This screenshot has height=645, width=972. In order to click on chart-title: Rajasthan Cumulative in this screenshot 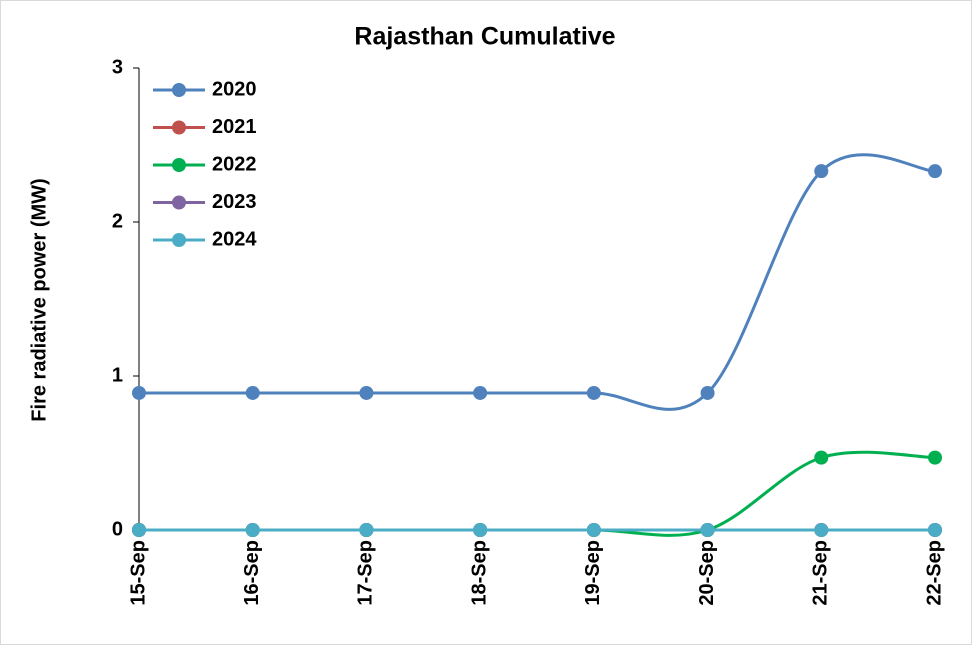, I will do `click(484, 37)`.